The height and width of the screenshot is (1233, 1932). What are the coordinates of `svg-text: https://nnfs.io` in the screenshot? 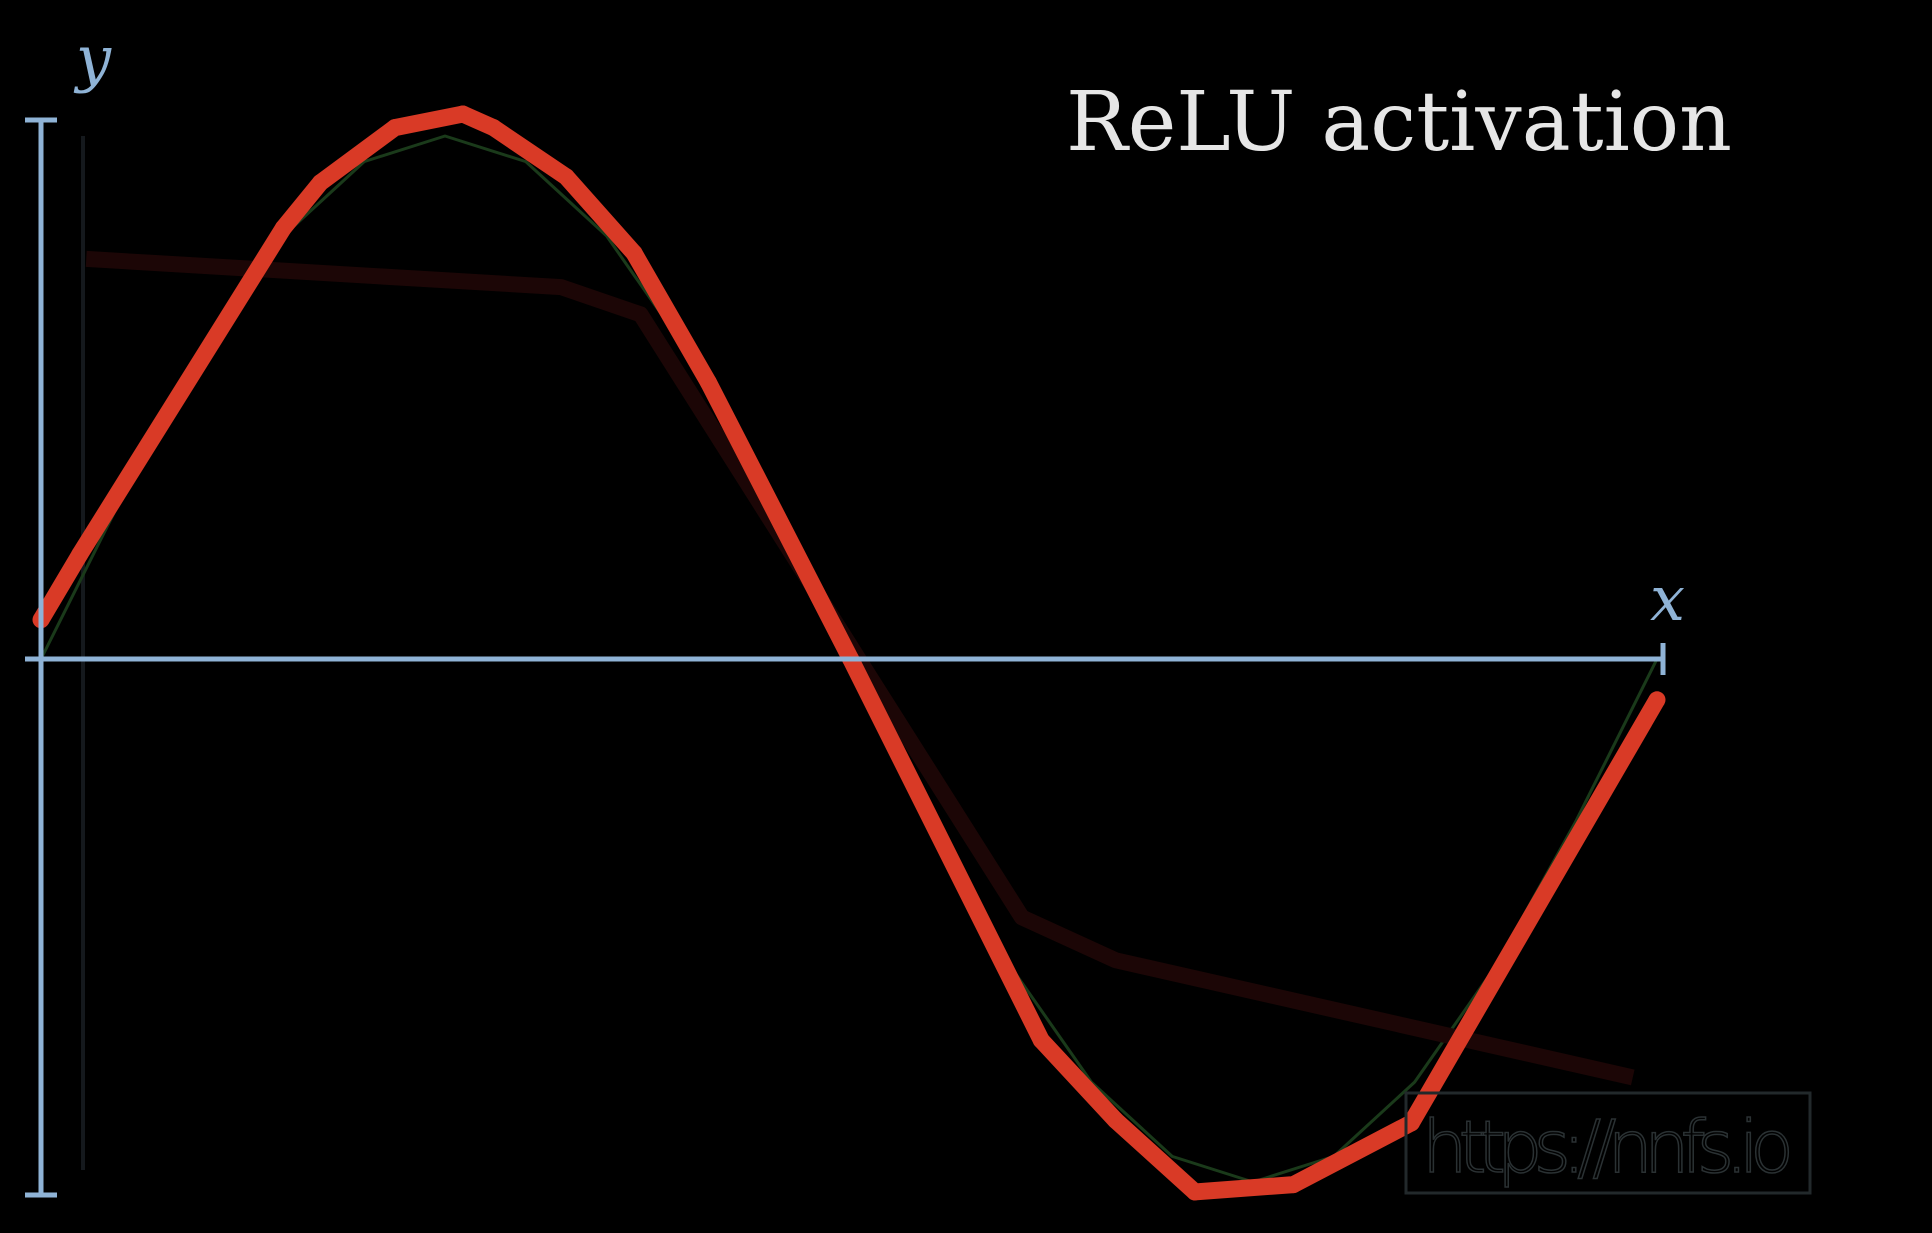 It's located at (1608, 1147).